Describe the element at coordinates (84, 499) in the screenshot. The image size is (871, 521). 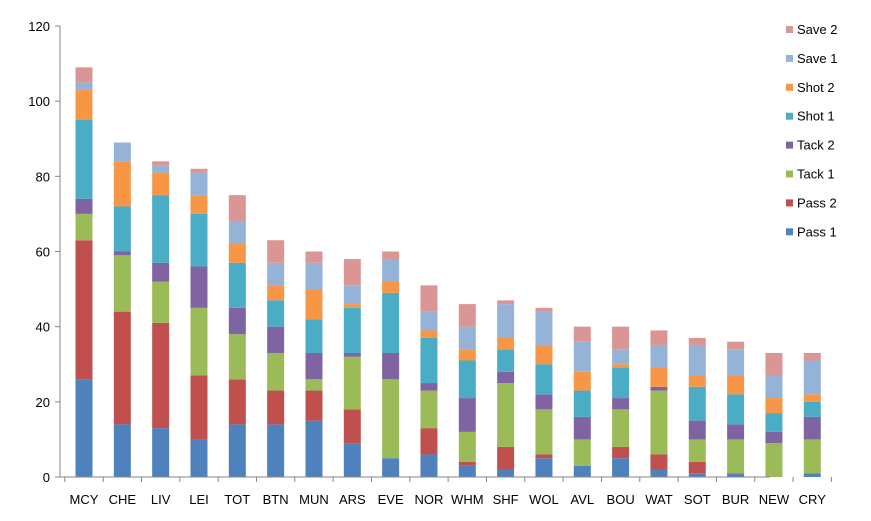
I see `x-tick-label: MCY` at that location.